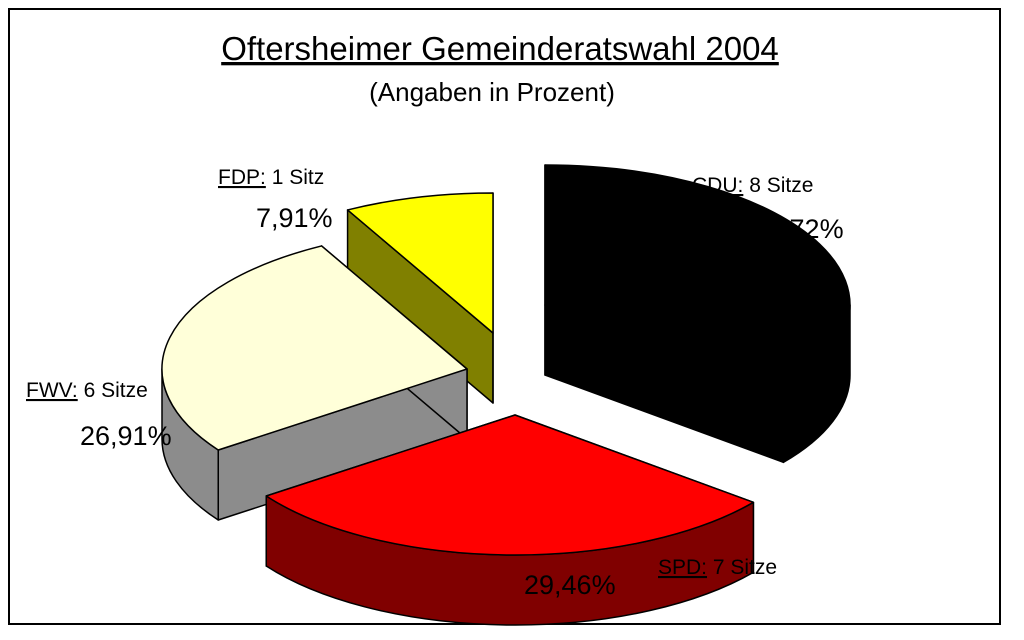 Image resolution: width=1024 pixels, height=640 pixels. Describe the element at coordinates (570, 585) in the screenshot. I see `spd-percent: 29,46%` at that location.